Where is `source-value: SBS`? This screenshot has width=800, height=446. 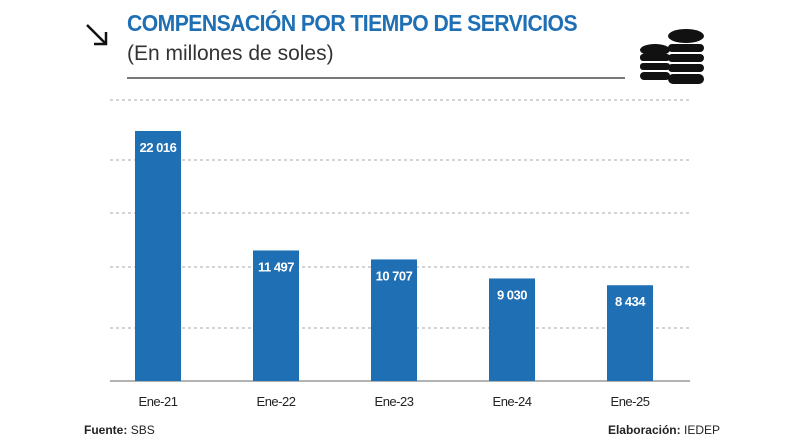
source-value: SBS is located at coordinates (142, 430).